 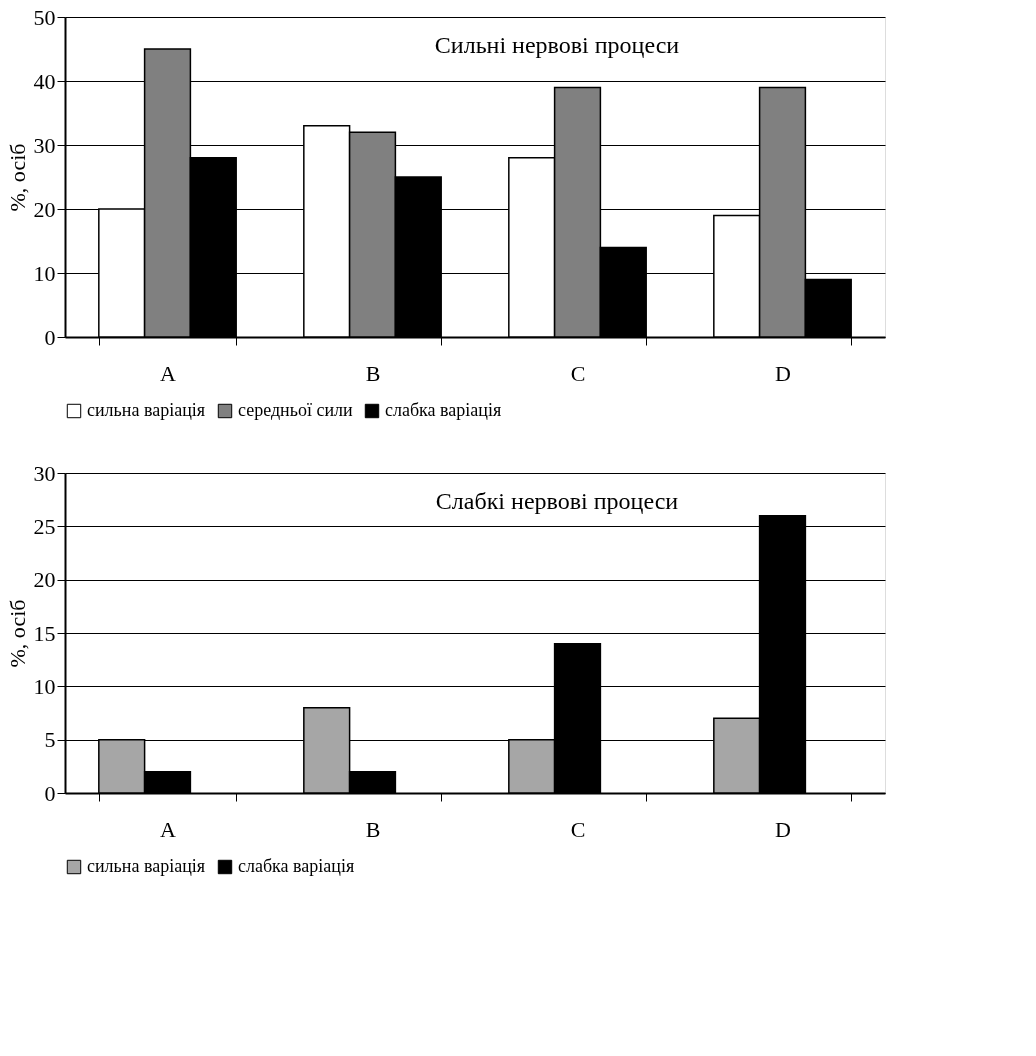 I want to click on y-tick-label: 40, so click(x=44, y=81).